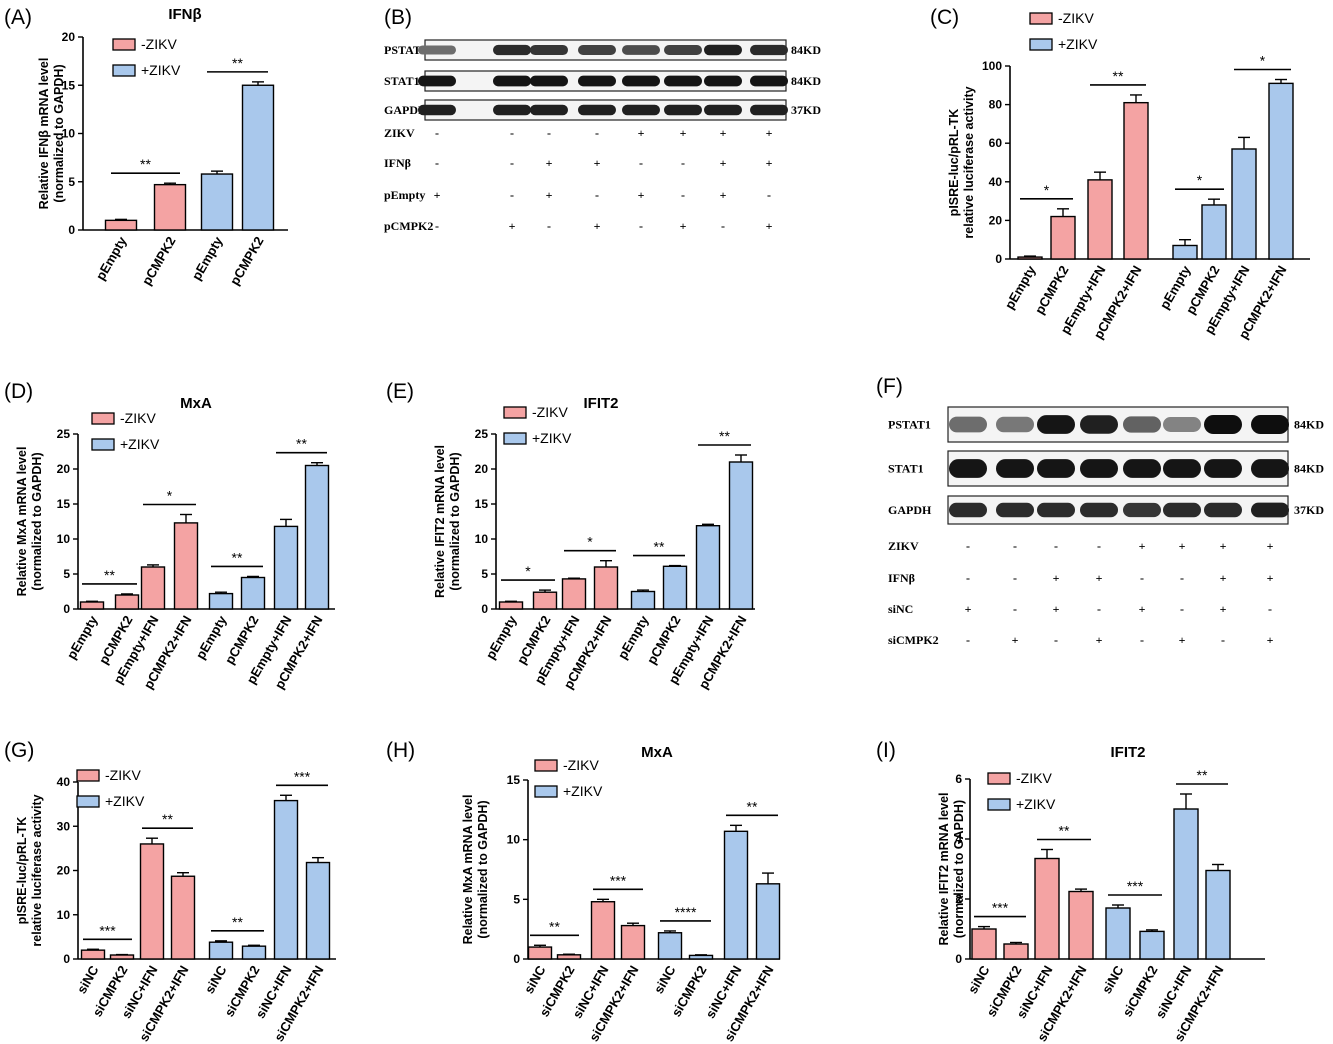 The width and height of the screenshot is (1333, 1044). Describe the element at coordinates (954, 163) in the screenshot. I see `y-axis-label: pISRE-luc/pRL-TK` at that location.